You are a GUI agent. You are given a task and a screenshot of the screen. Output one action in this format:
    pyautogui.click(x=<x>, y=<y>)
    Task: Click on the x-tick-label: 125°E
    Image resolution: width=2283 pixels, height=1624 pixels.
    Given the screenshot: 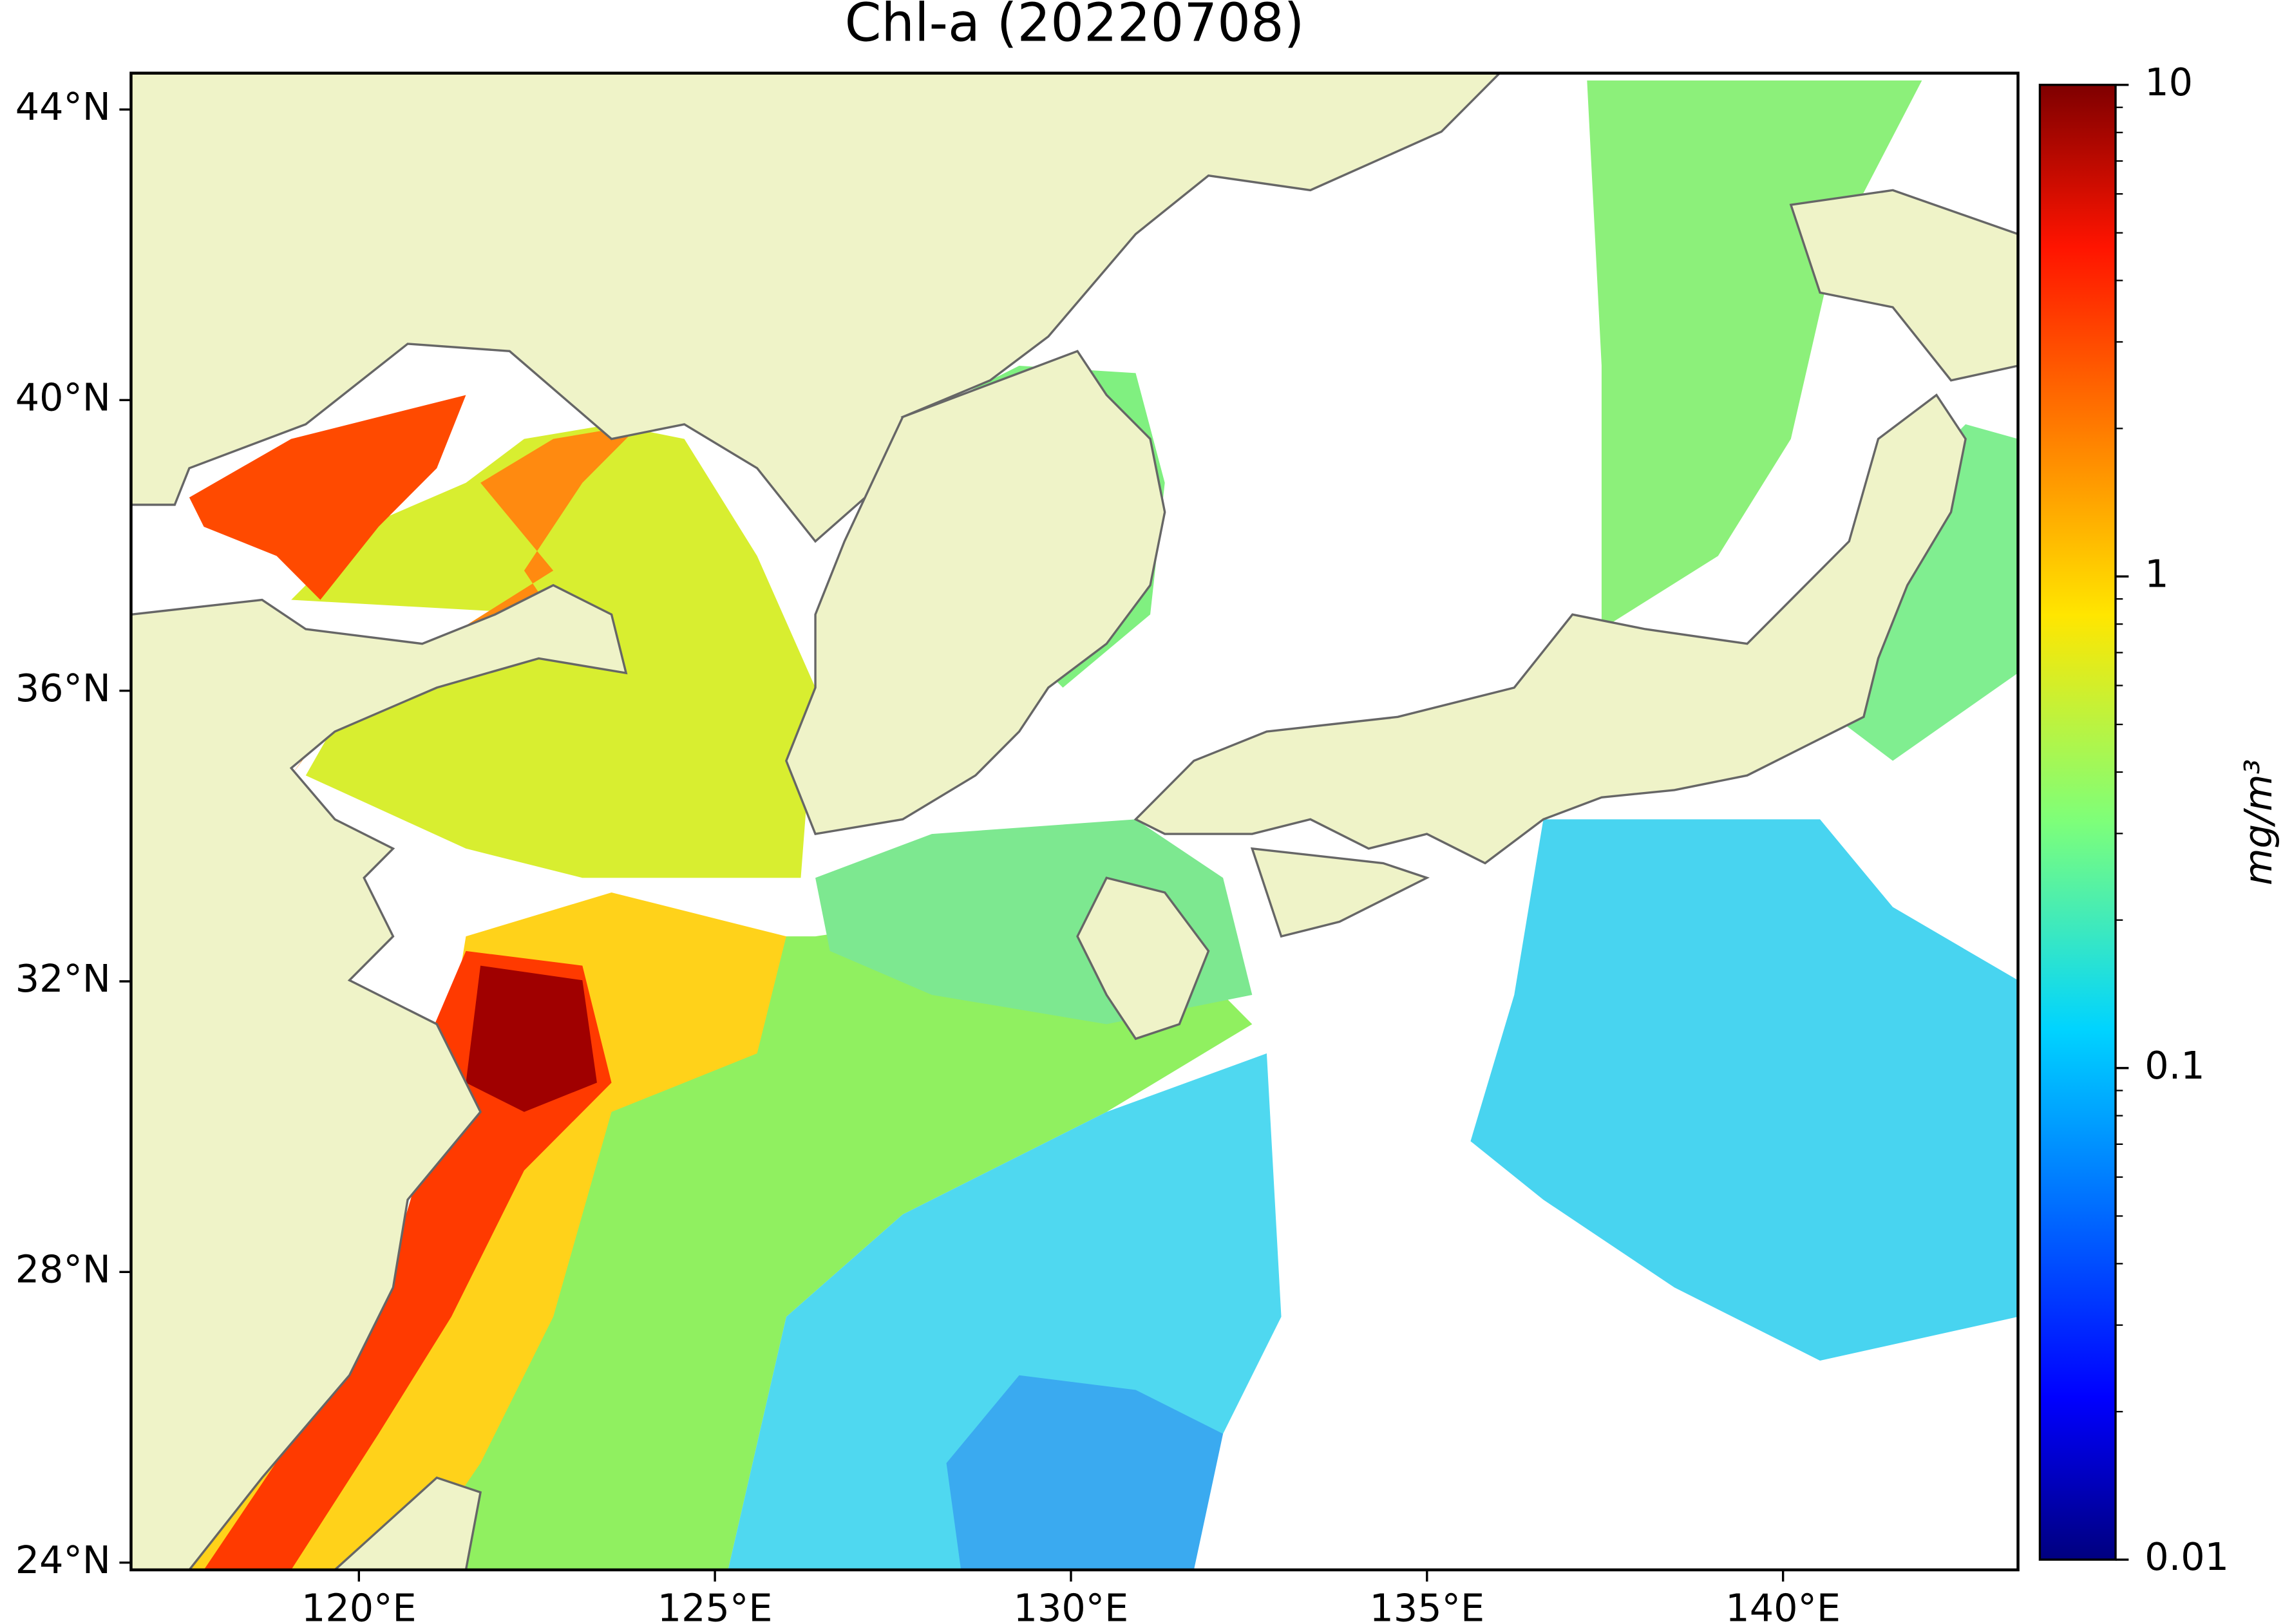 What is the action you would take?
    pyautogui.click(x=715, y=1605)
    